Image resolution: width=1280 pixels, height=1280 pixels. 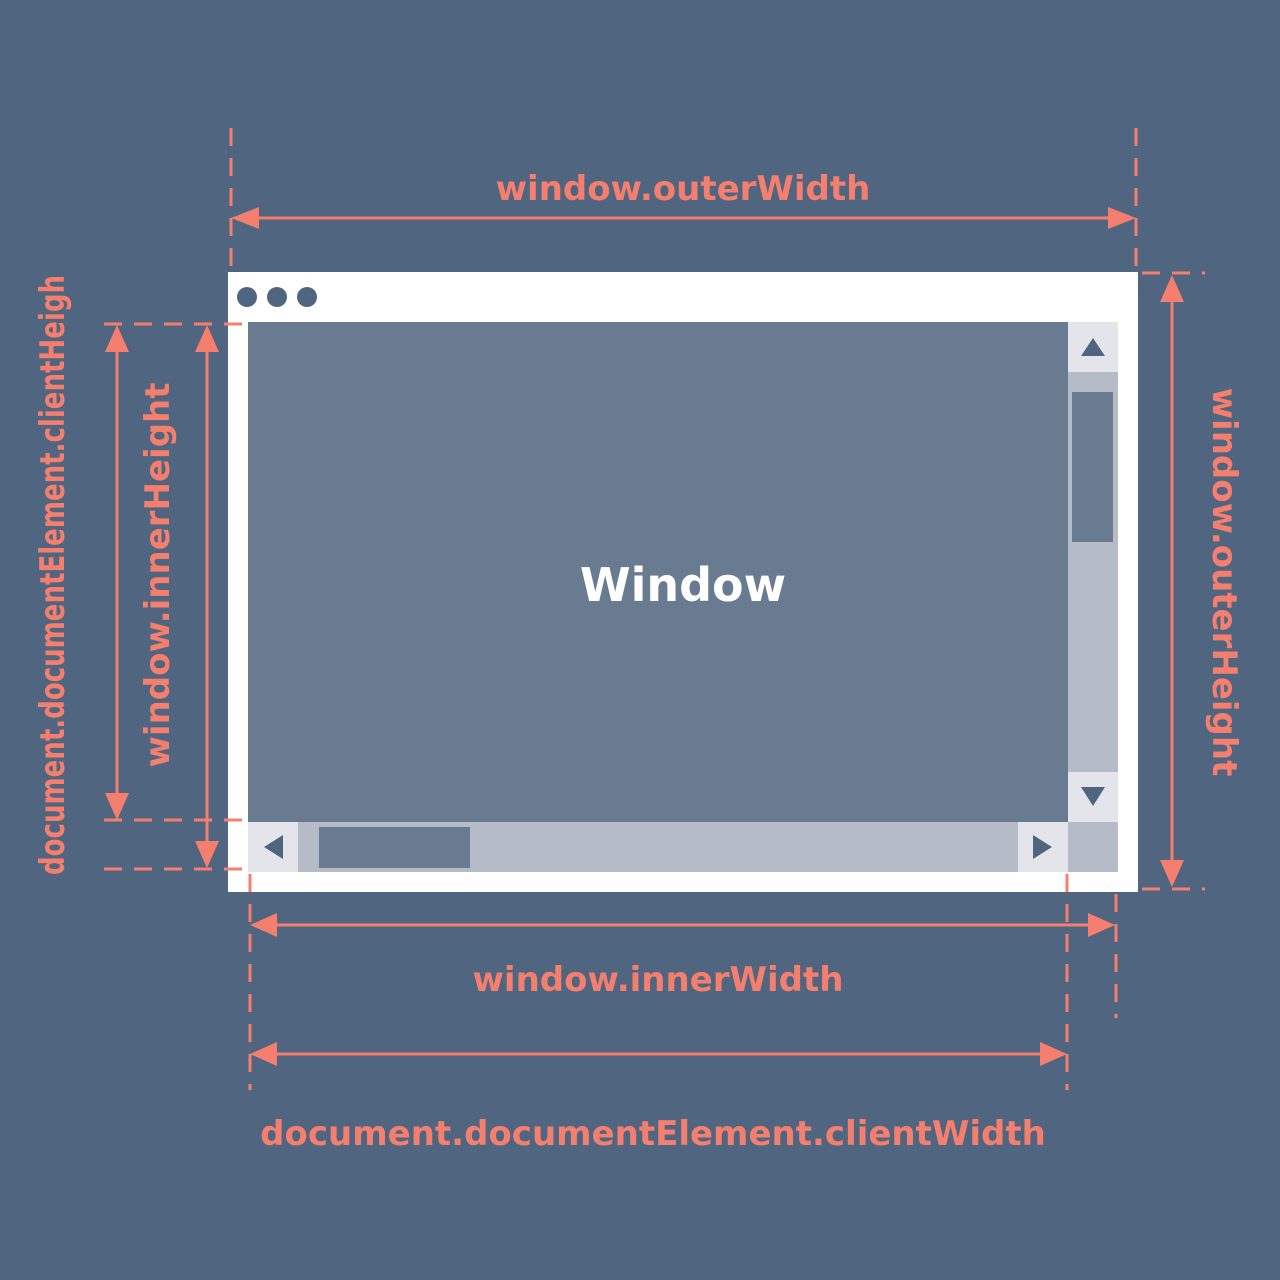 What do you see at coordinates (1093, 572) in the screenshot?
I see `vertical-scrollbar` at bounding box center [1093, 572].